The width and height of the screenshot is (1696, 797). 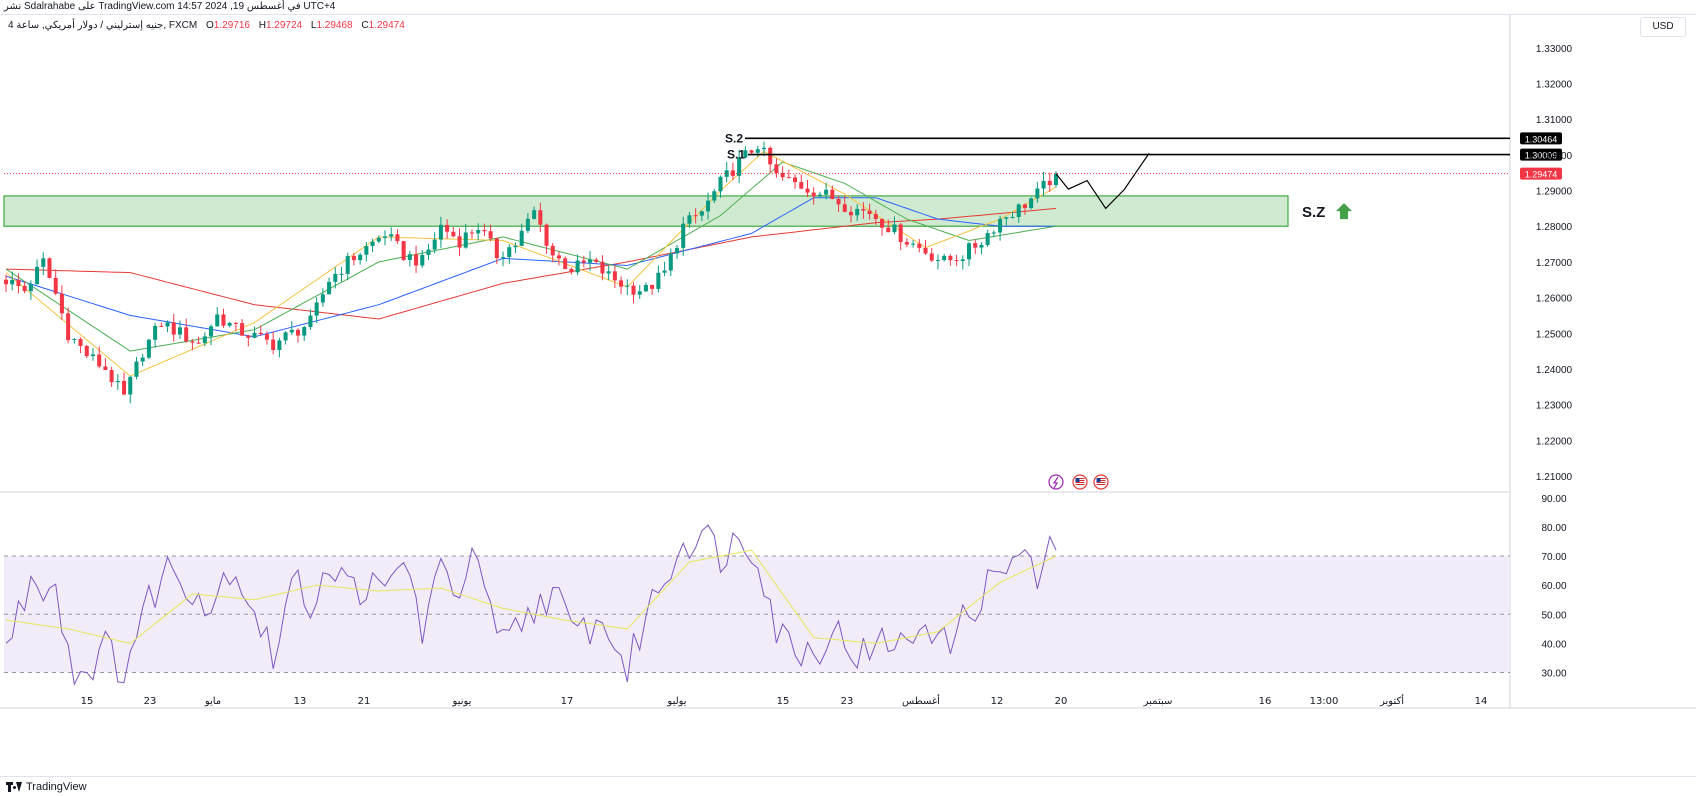 What do you see at coordinates (386, 25) in the screenshot?
I see `close-value: 1.29474` at bounding box center [386, 25].